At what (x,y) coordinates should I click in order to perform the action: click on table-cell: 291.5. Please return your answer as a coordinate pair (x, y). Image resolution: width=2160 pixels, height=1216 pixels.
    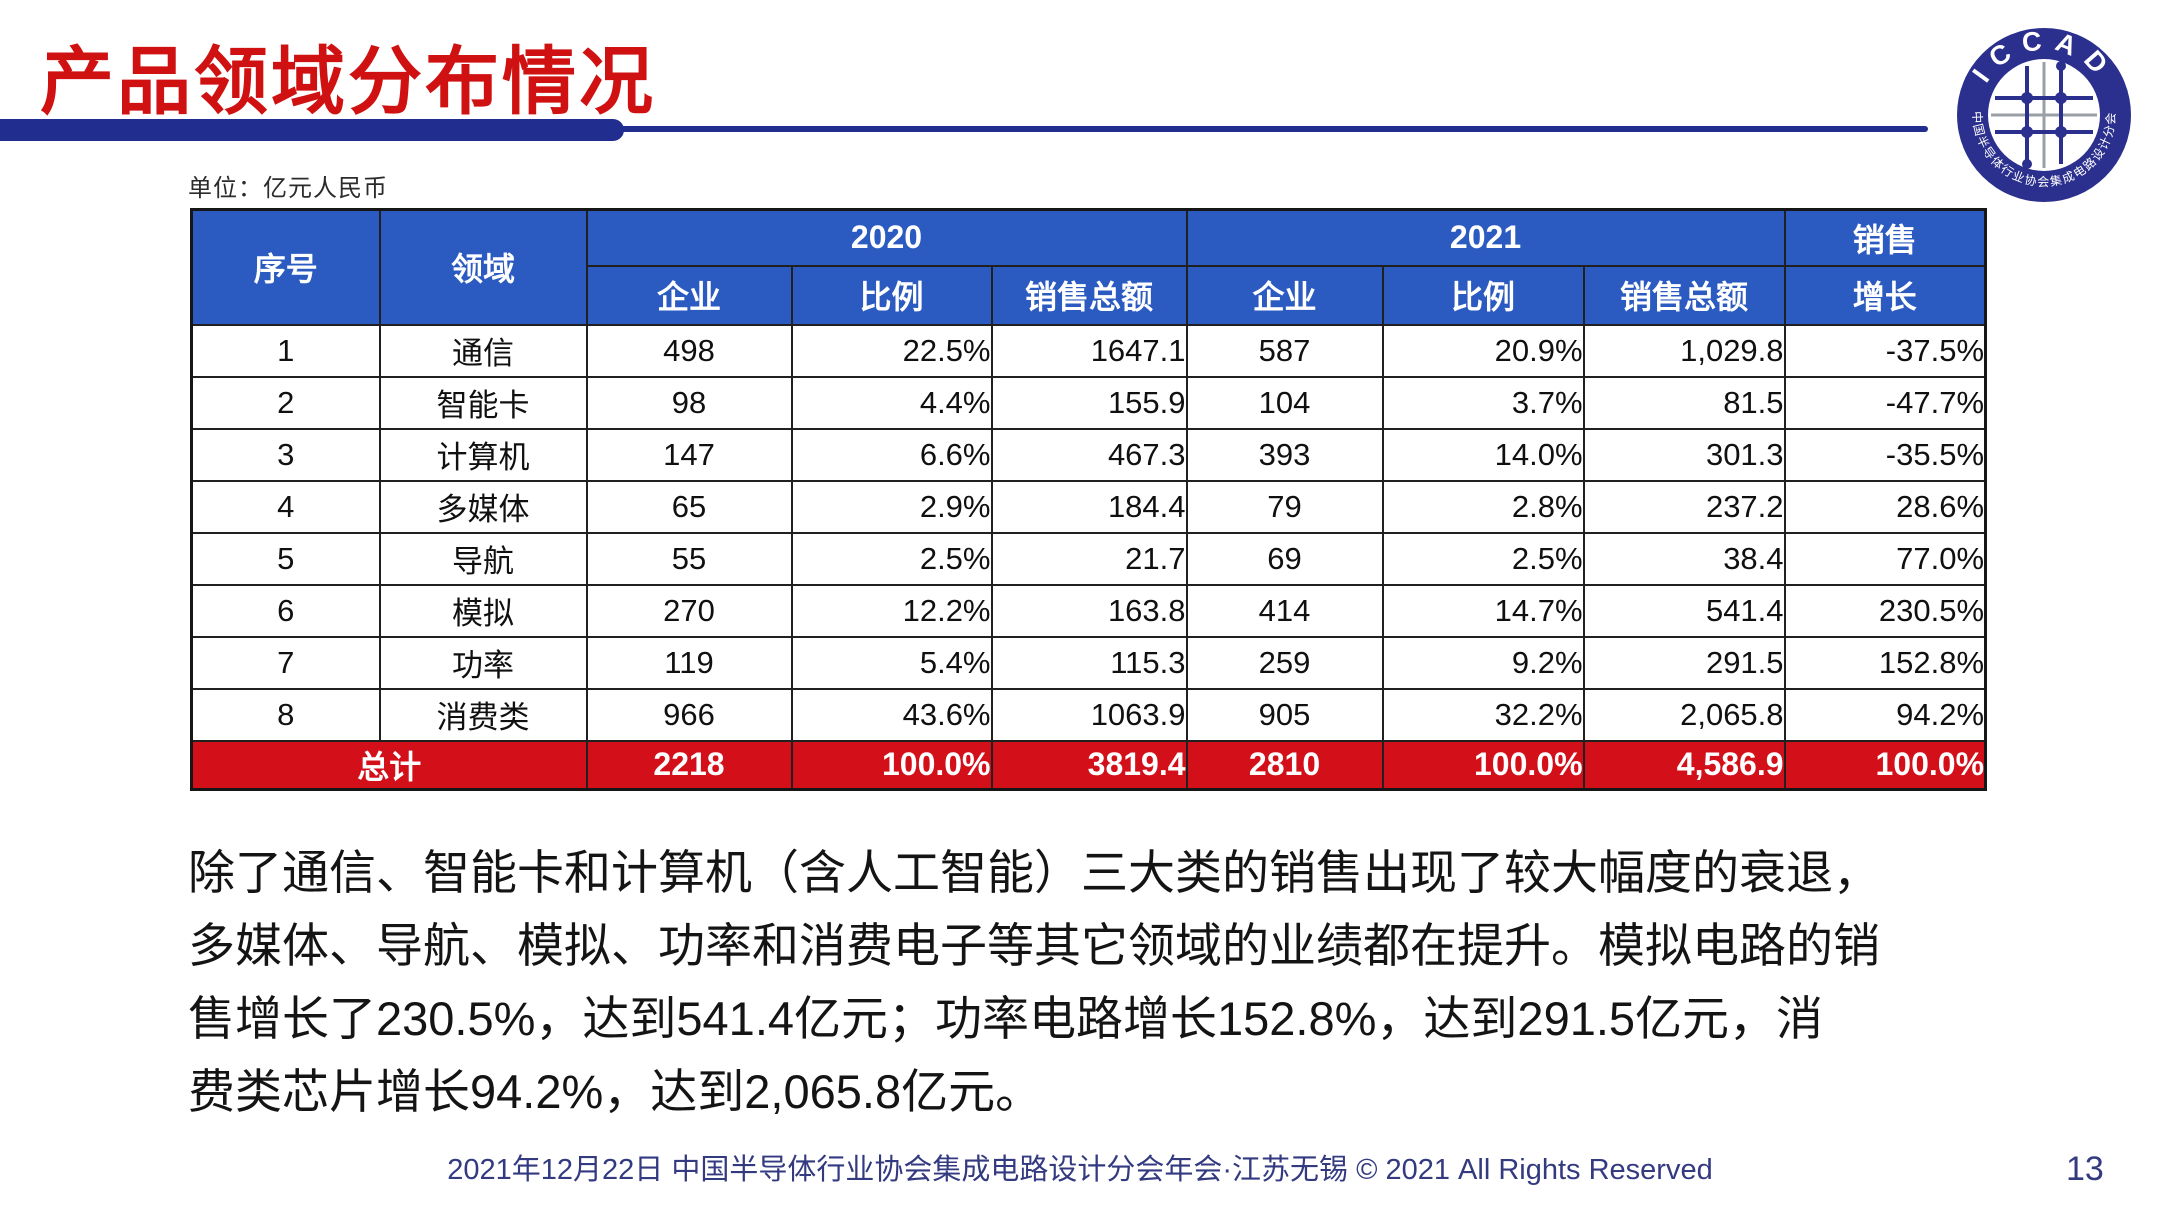
    Looking at the image, I should click on (1684, 662).